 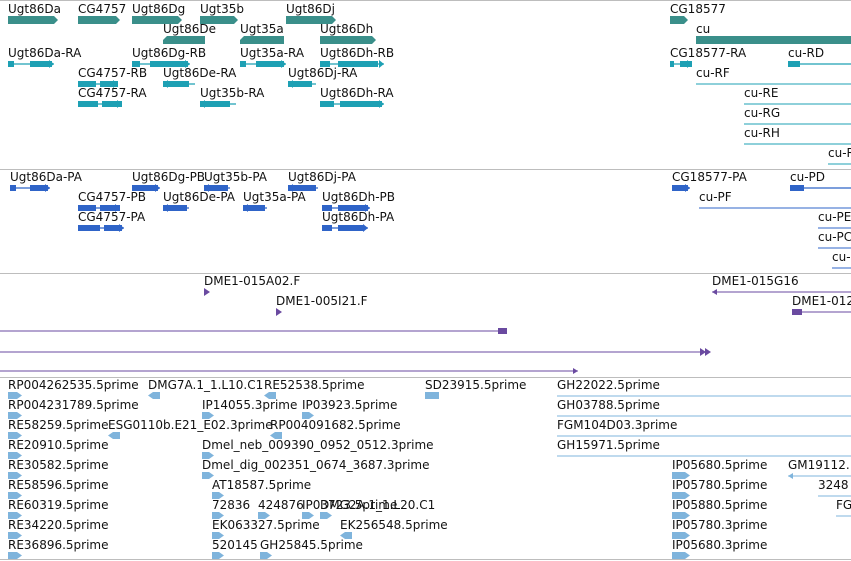 I want to click on est-label: IP05780.3prime, so click(x=720, y=525).